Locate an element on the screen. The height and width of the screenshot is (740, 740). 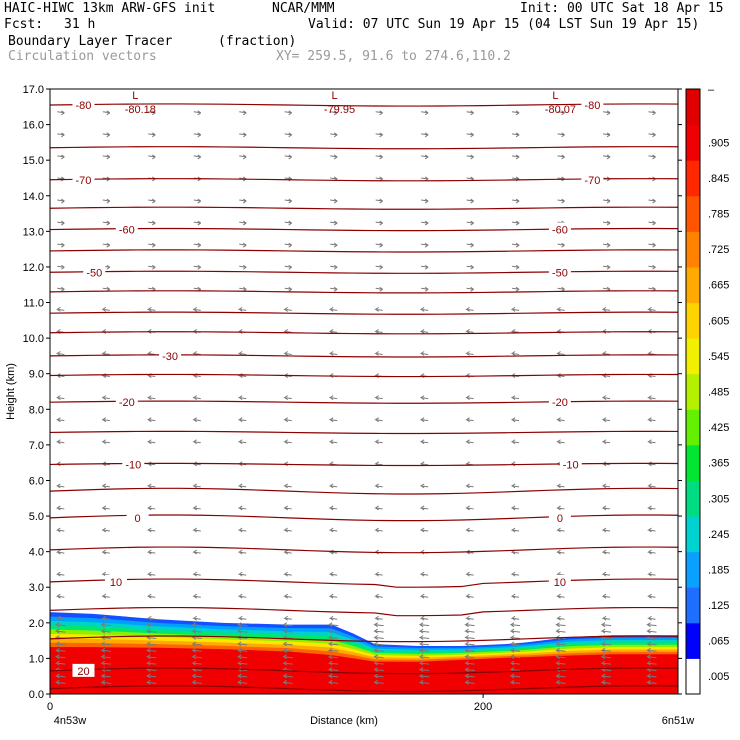
colorbar-label: .365 is located at coordinates (718, 464).